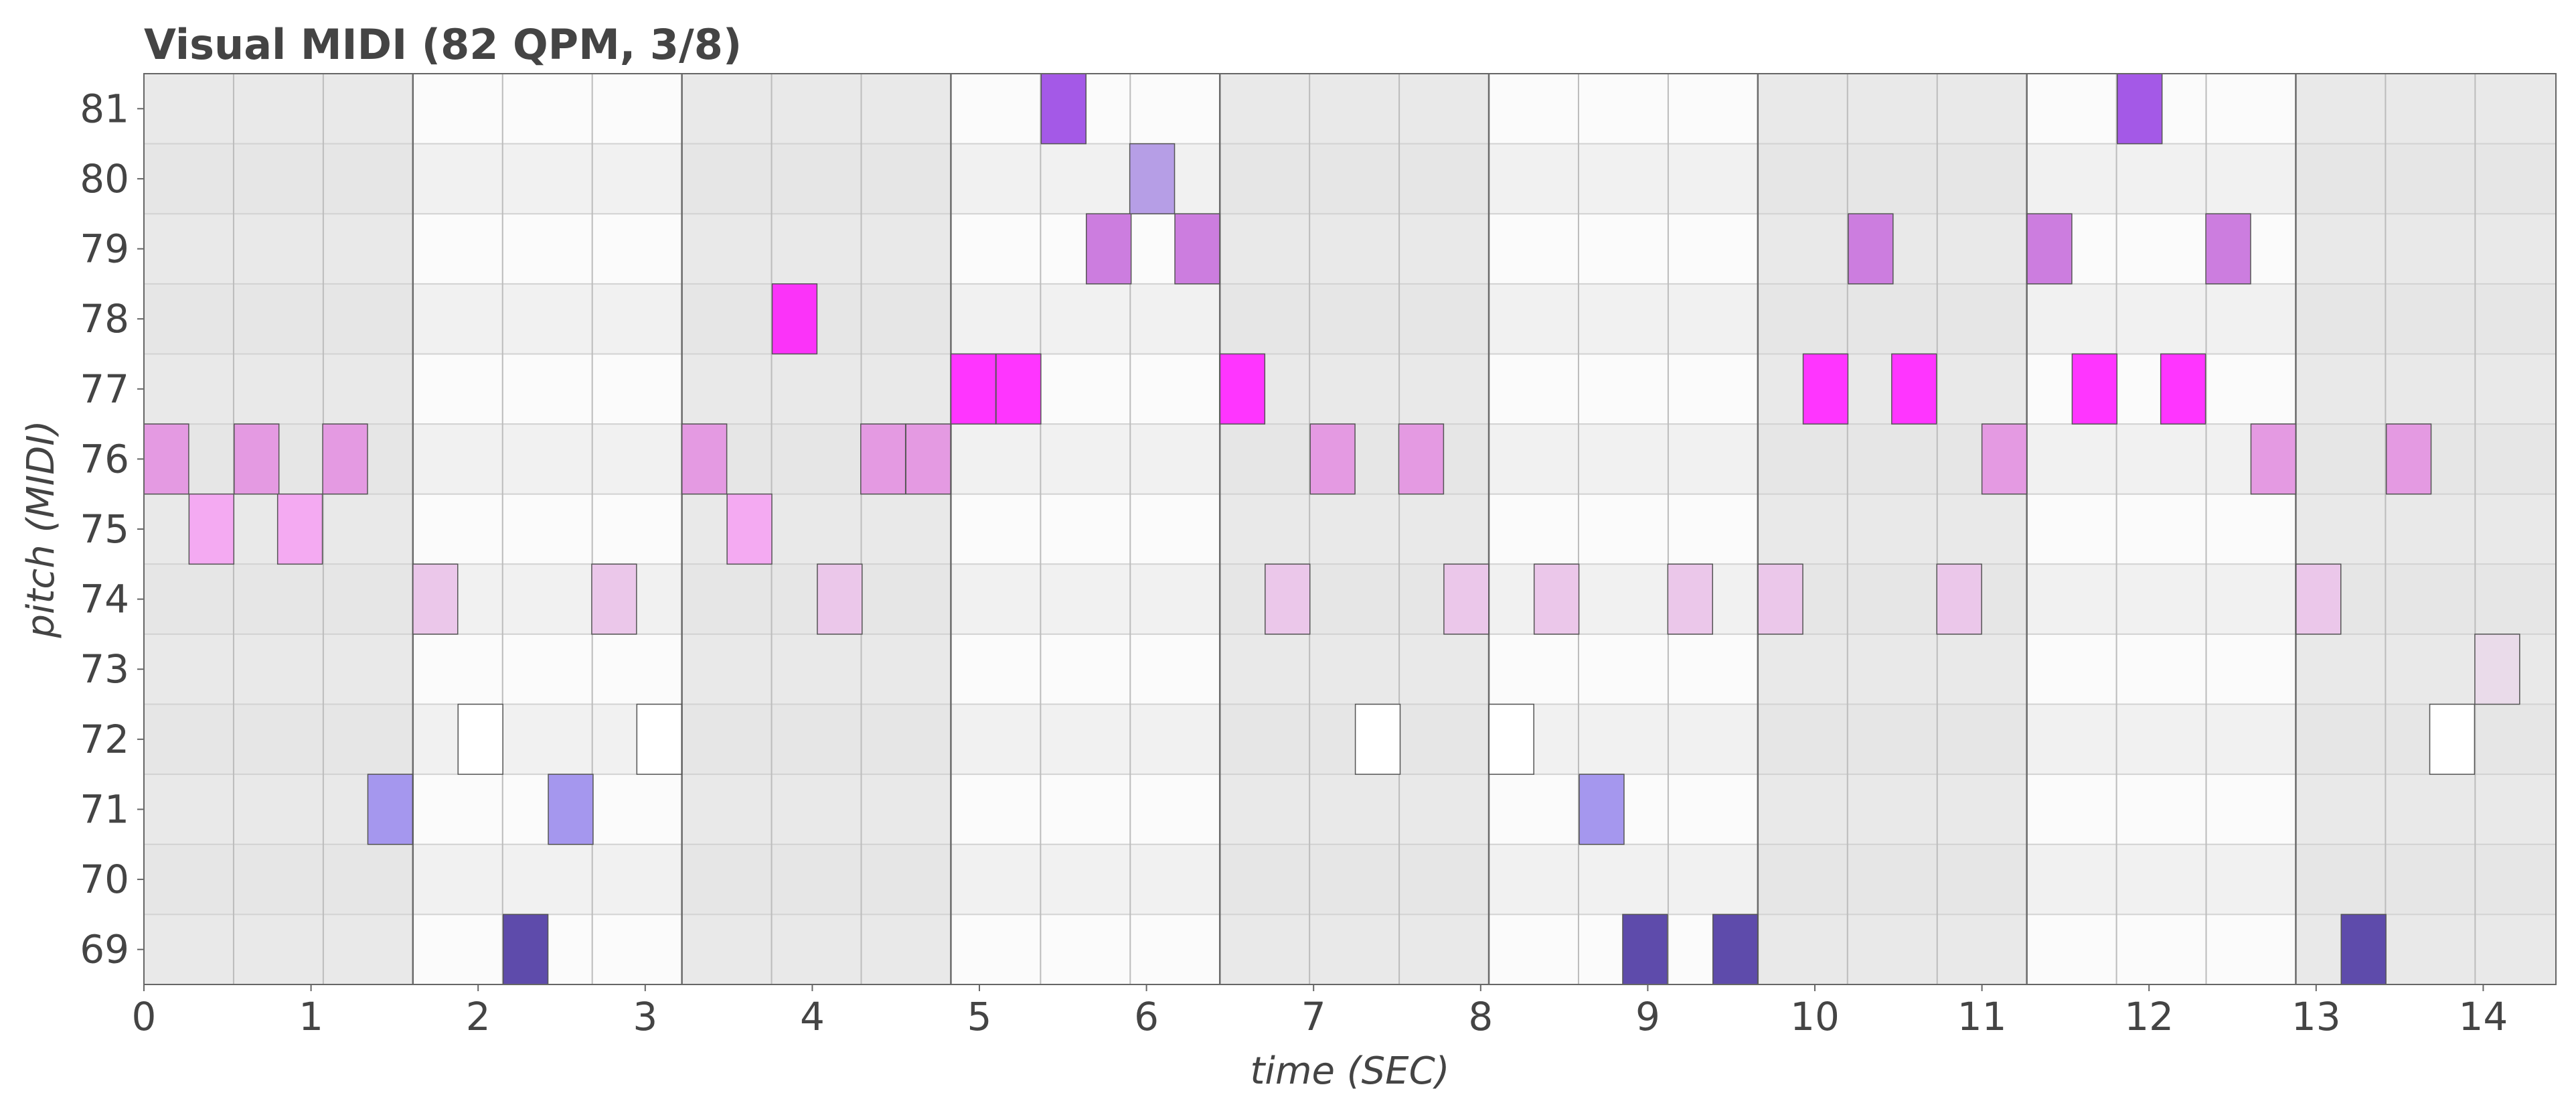 Image resolution: width=2576 pixels, height=1099 pixels. What do you see at coordinates (479, 1016) in the screenshot?
I see `x-tick-label: 2` at bounding box center [479, 1016].